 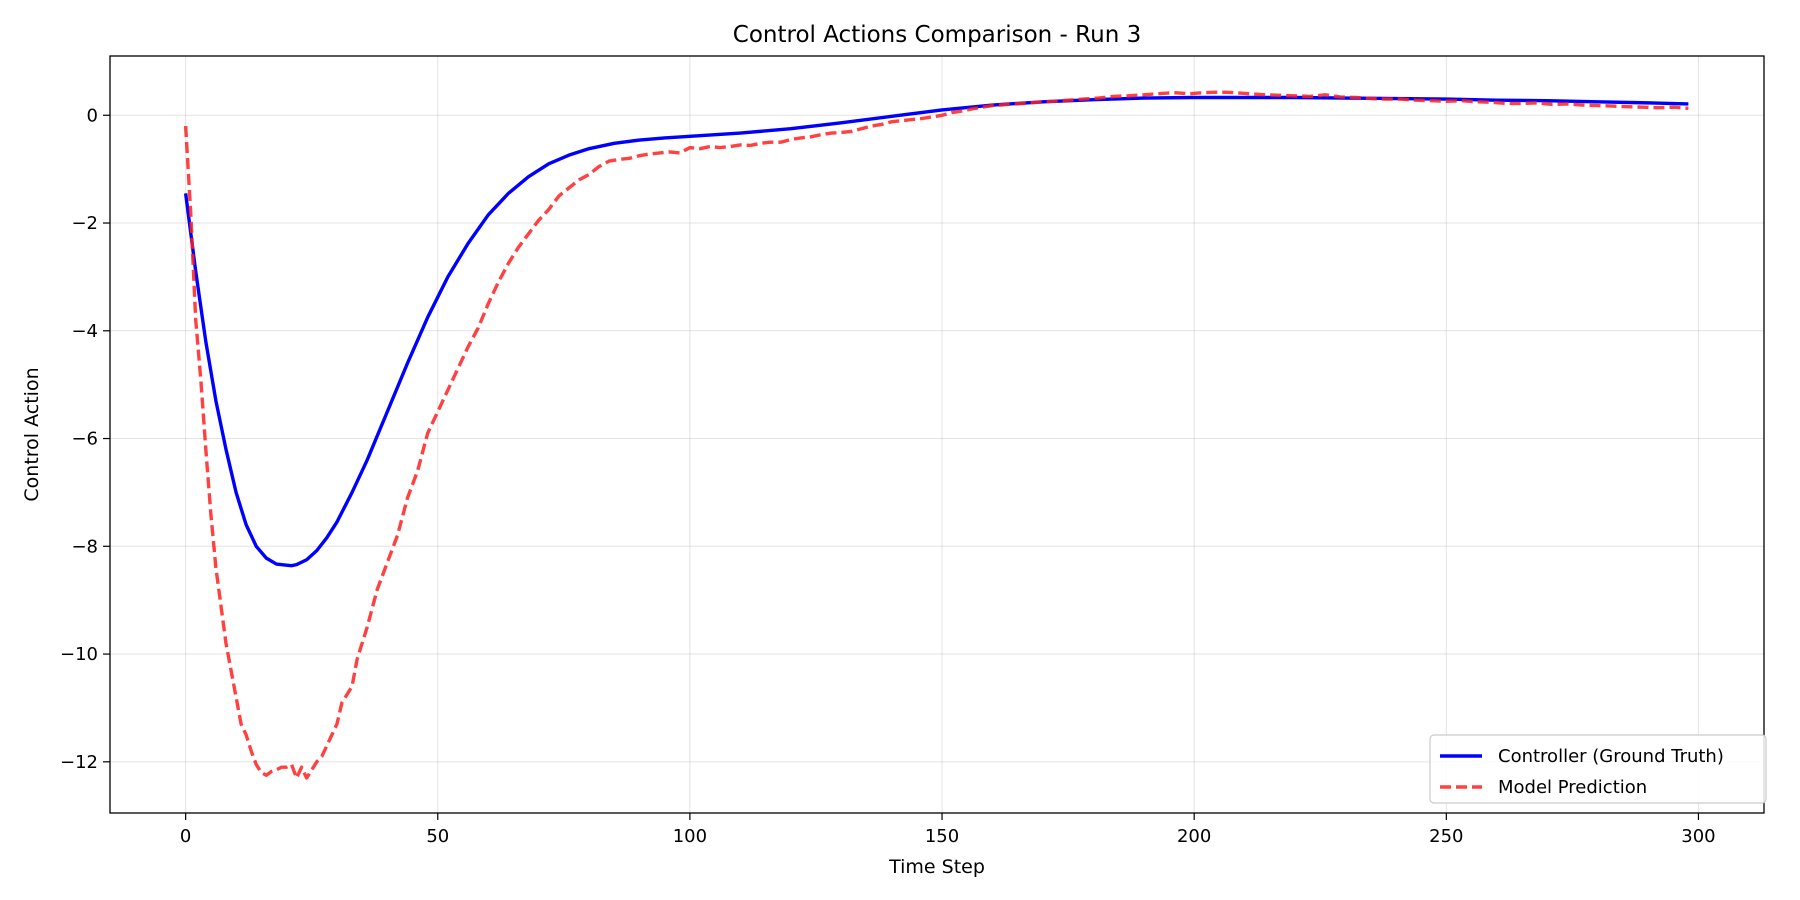 What do you see at coordinates (1572, 787) in the screenshot?
I see `legend-label-model-prediction: Model Prediction` at bounding box center [1572, 787].